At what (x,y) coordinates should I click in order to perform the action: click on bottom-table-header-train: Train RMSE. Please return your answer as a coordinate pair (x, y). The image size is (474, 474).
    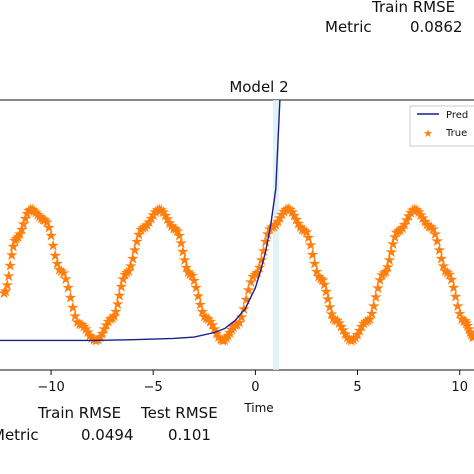
    Looking at the image, I should click on (79, 413).